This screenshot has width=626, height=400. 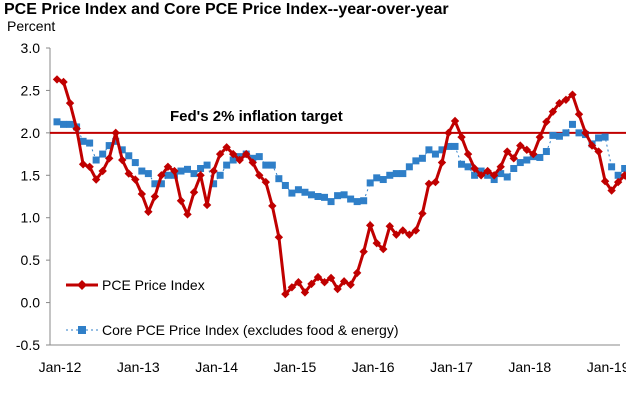 What do you see at coordinates (373, 367) in the screenshot?
I see `x-tick-label: Jan-16` at bounding box center [373, 367].